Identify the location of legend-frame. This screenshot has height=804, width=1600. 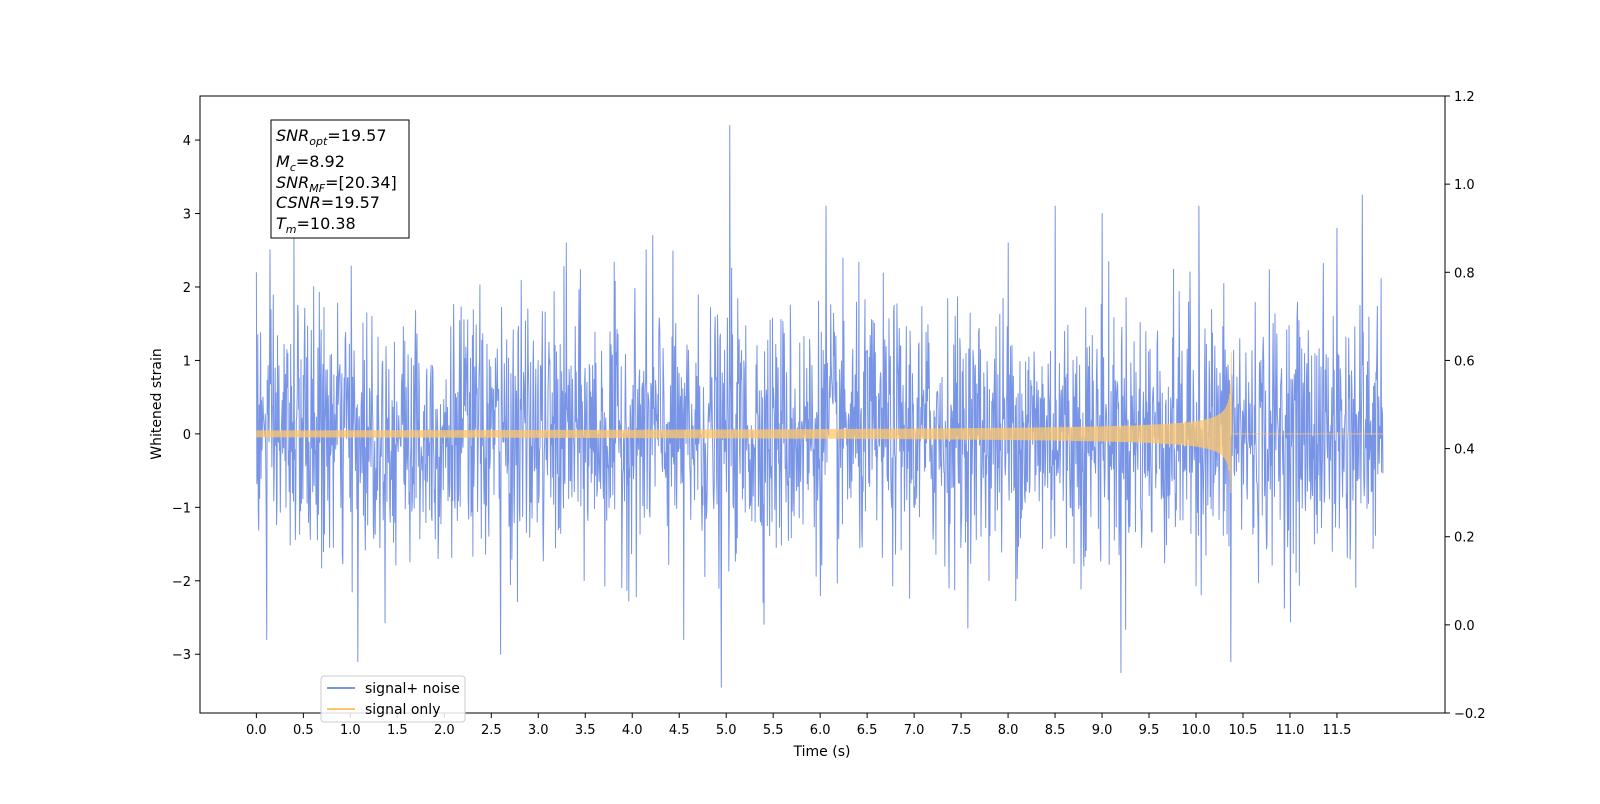
(393, 699).